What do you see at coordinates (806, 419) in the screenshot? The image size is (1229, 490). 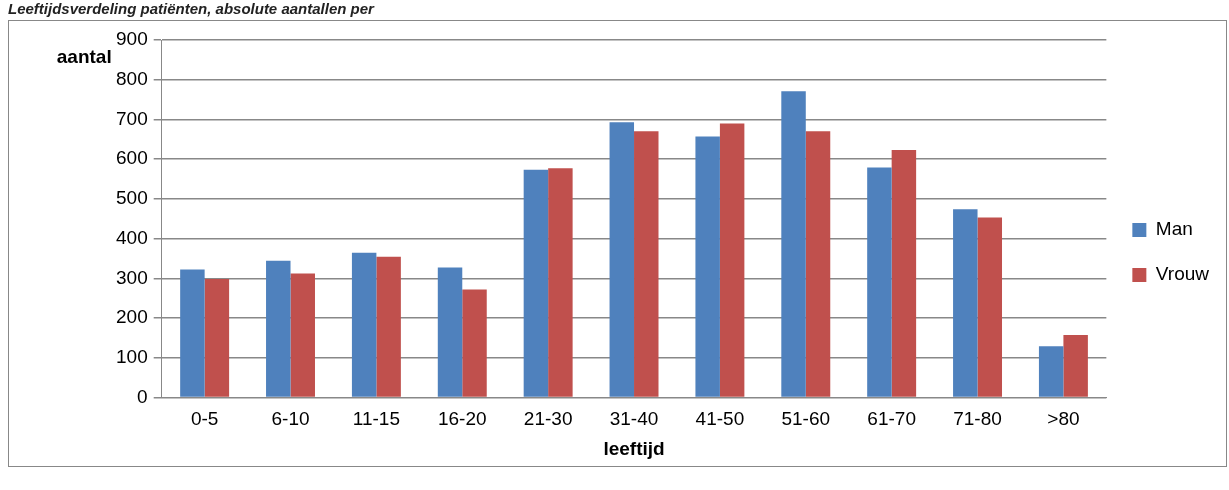 I see `x-tick-label: 51-60` at bounding box center [806, 419].